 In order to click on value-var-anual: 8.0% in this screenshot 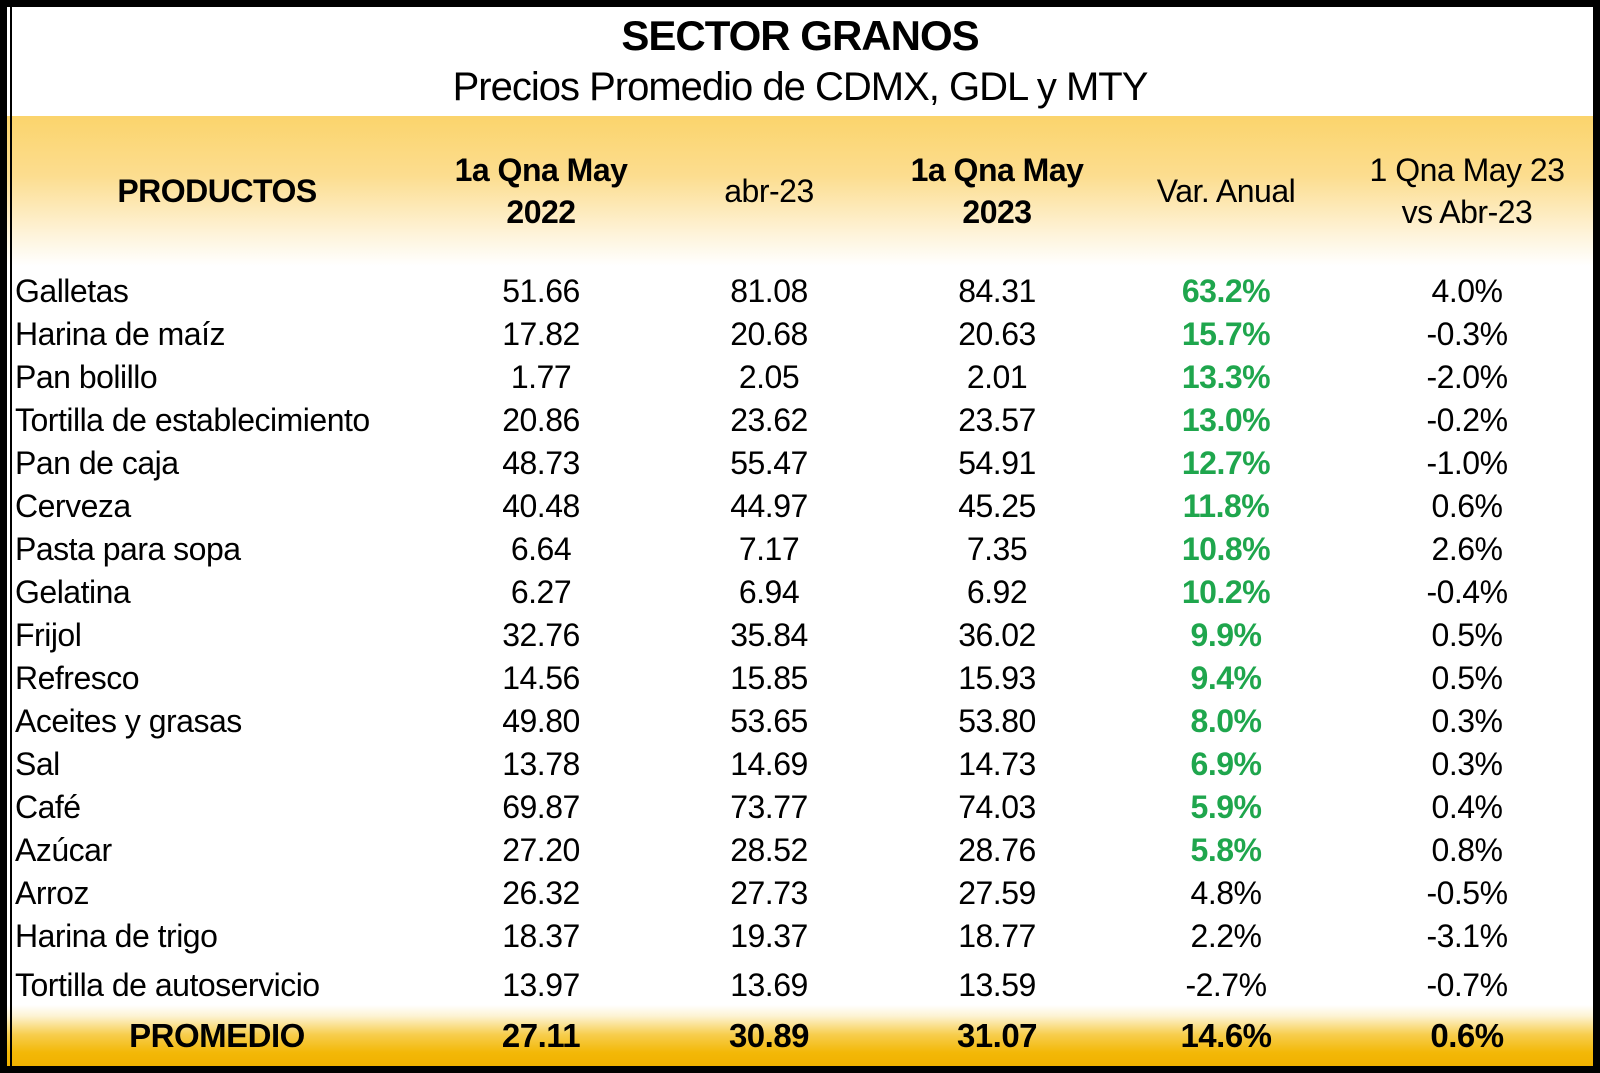, I will do `click(1226, 721)`.